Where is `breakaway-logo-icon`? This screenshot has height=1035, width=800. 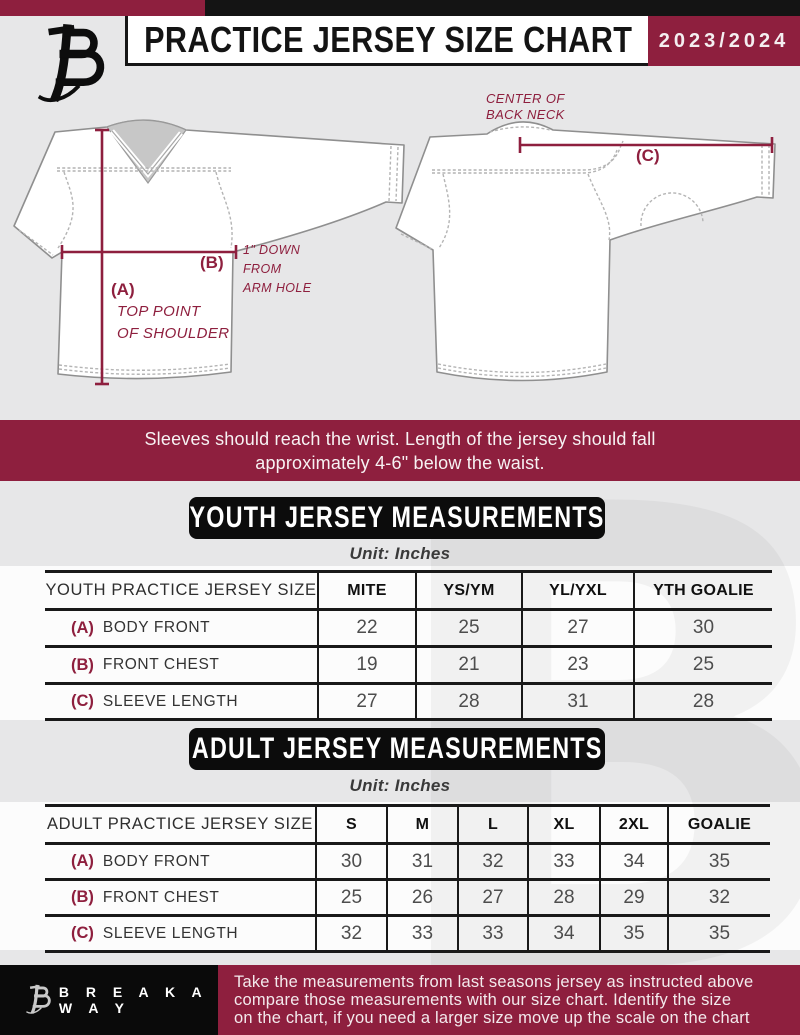
breakaway-logo-icon is located at coordinates (71, 63).